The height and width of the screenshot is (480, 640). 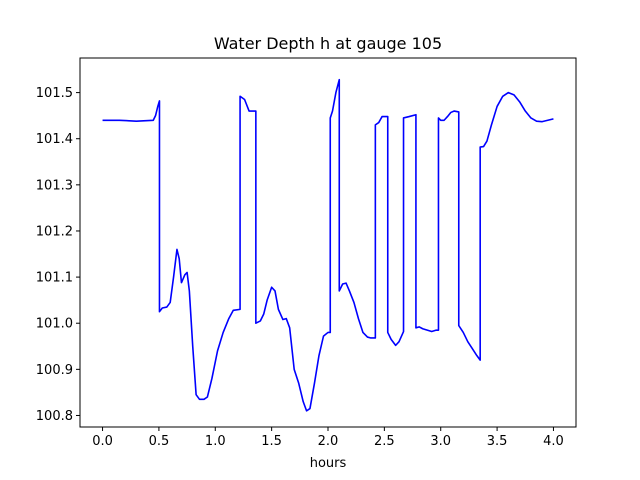 What do you see at coordinates (54, 370) in the screenshot?
I see `y-tick-label: 100.9` at bounding box center [54, 370].